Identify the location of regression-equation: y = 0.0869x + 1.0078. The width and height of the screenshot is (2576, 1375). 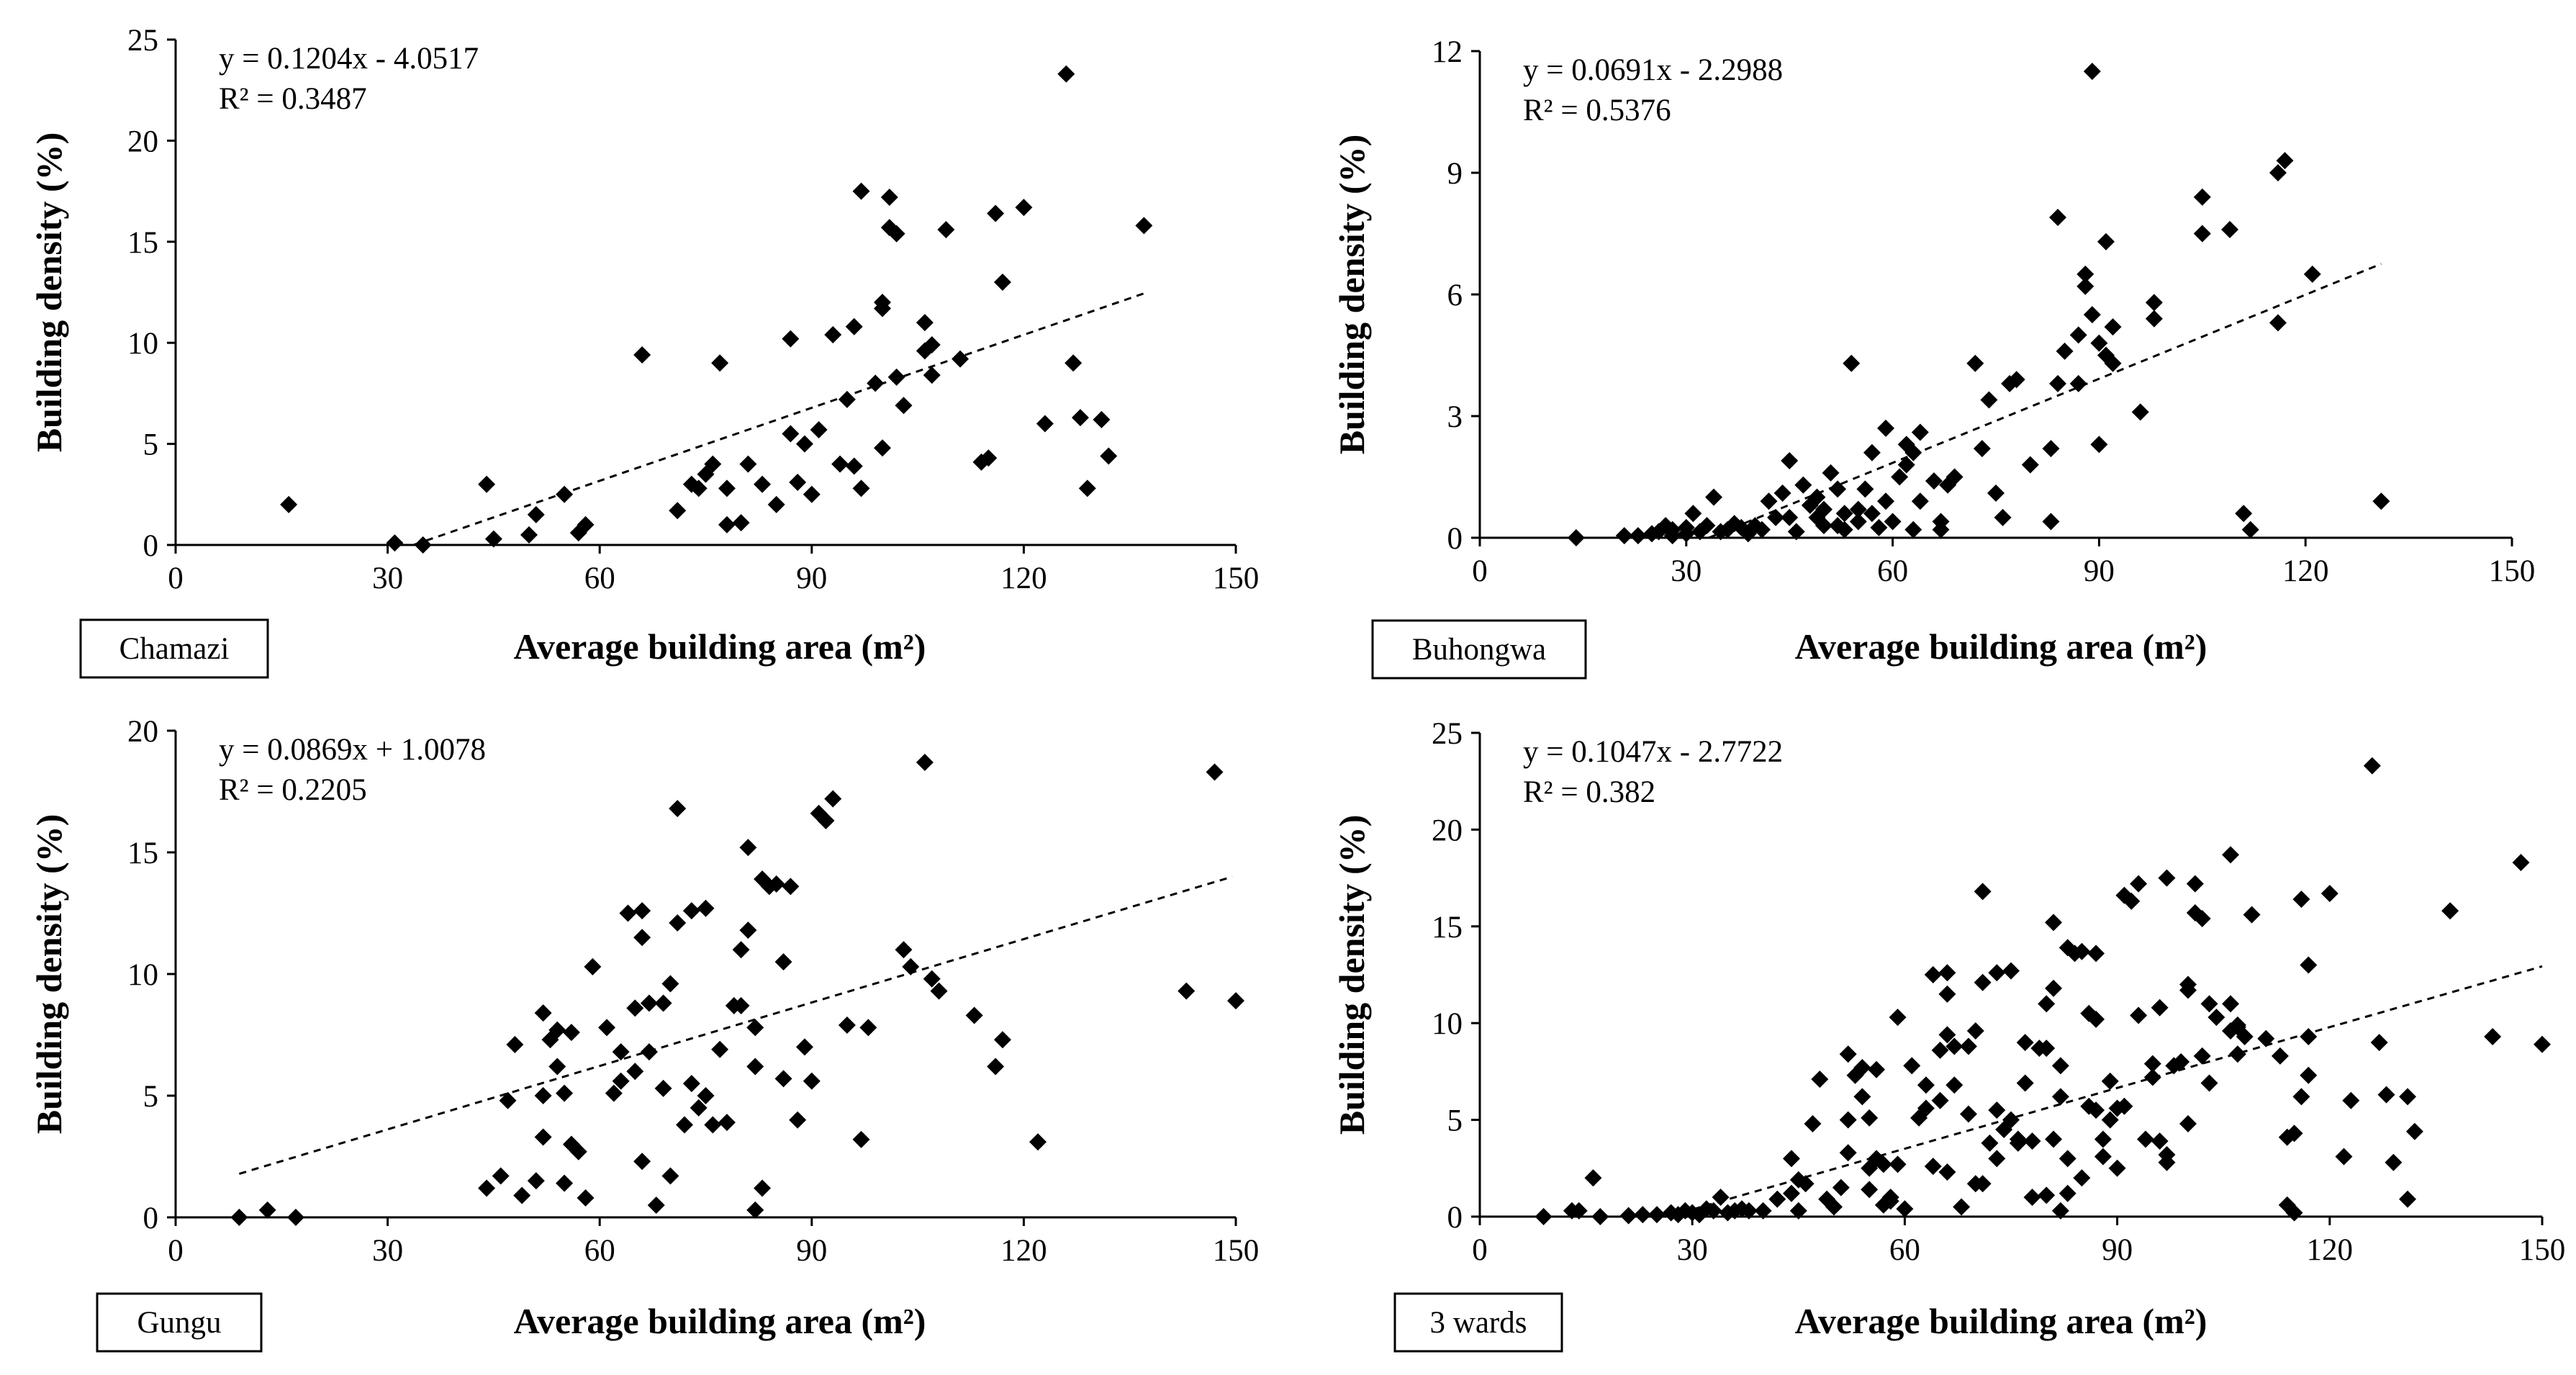
(353, 750).